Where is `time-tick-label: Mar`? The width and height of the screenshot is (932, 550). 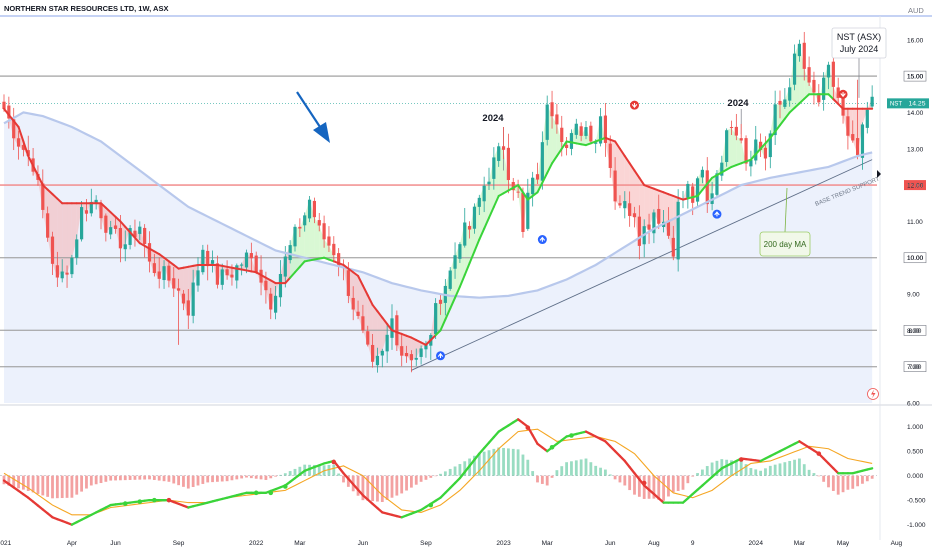 time-tick-label: Mar is located at coordinates (300, 543).